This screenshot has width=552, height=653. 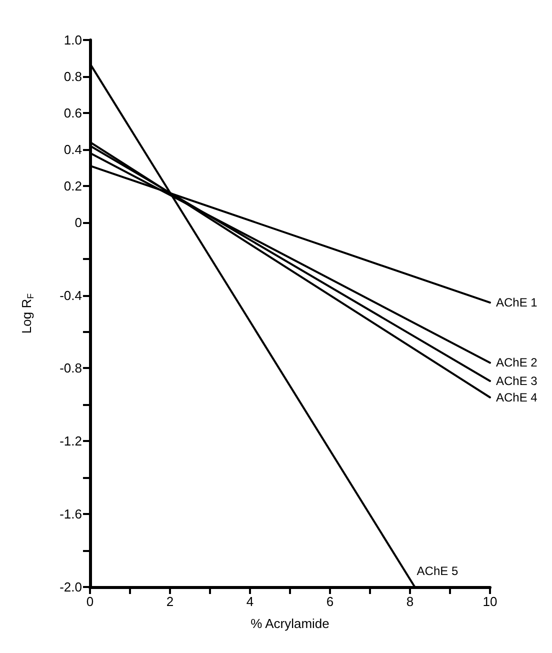 What do you see at coordinates (73, 76) in the screenshot?
I see `y-tick-label: 0.8` at bounding box center [73, 76].